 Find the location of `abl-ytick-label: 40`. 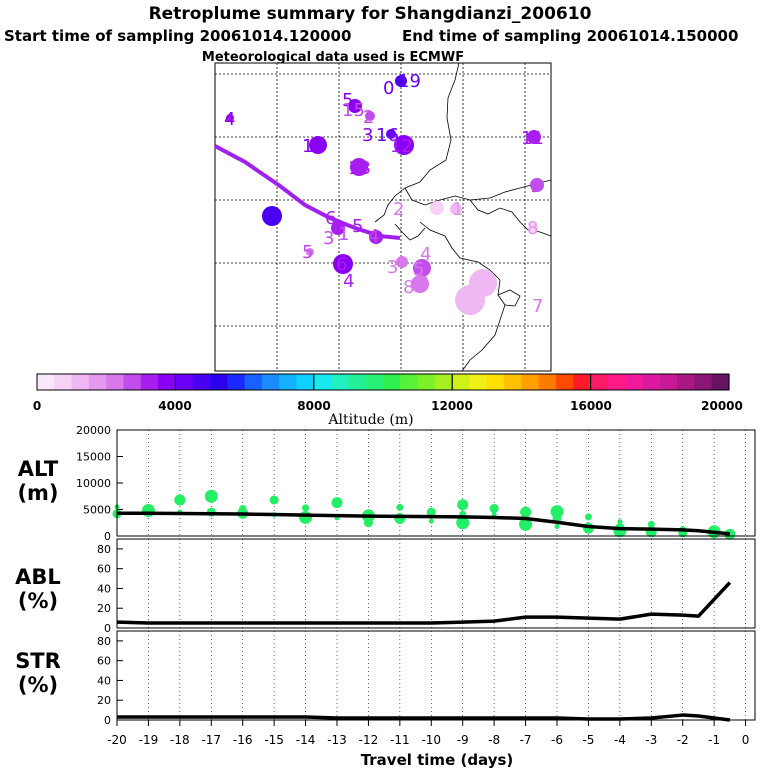

abl-ytick-label: 40 is located at coordinates (104, 588).